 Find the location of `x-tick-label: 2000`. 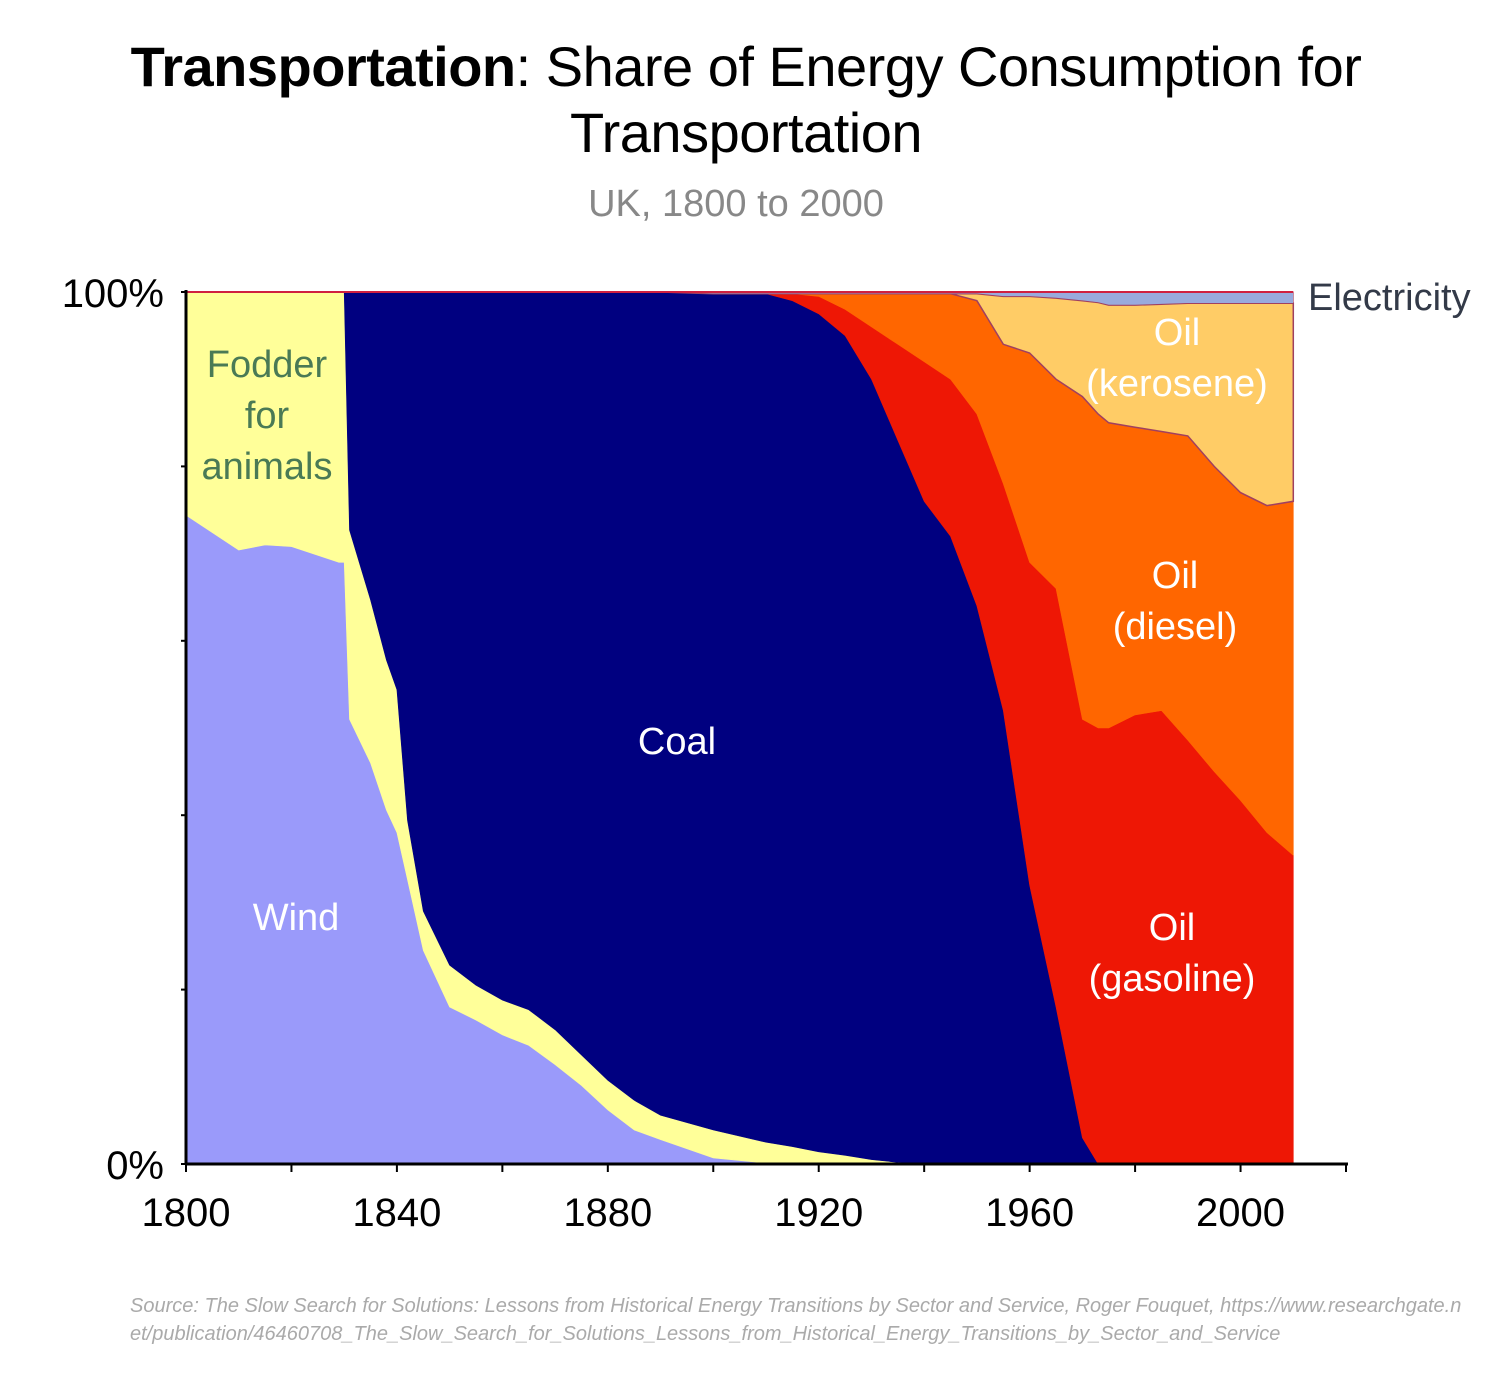

x-tick-label: 2000 is located at coordinates (1240, 1213).